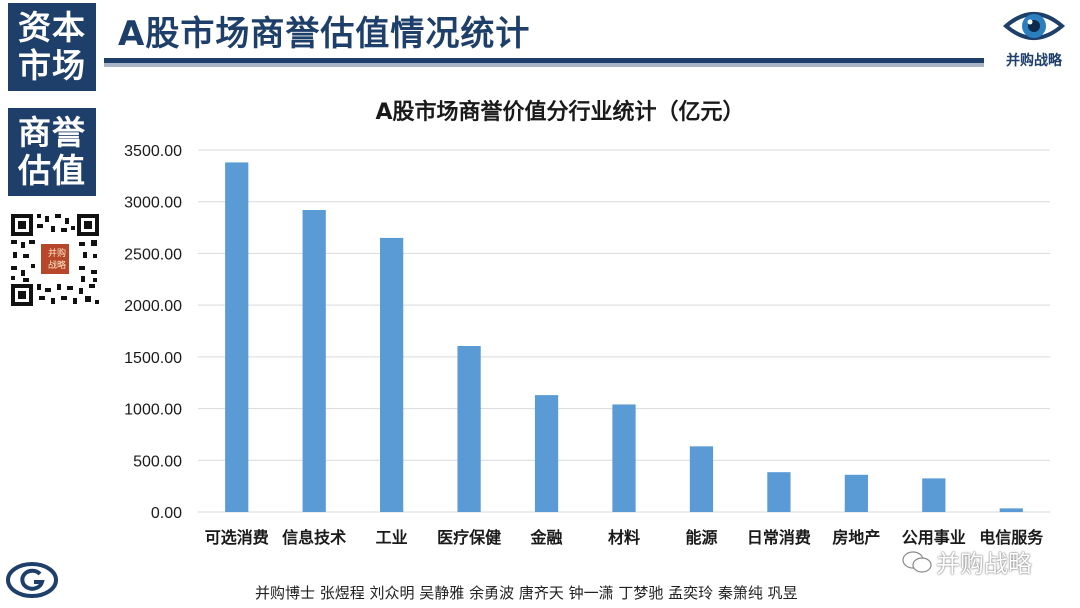  I want to click on eye-icon, so click(1034, 26).